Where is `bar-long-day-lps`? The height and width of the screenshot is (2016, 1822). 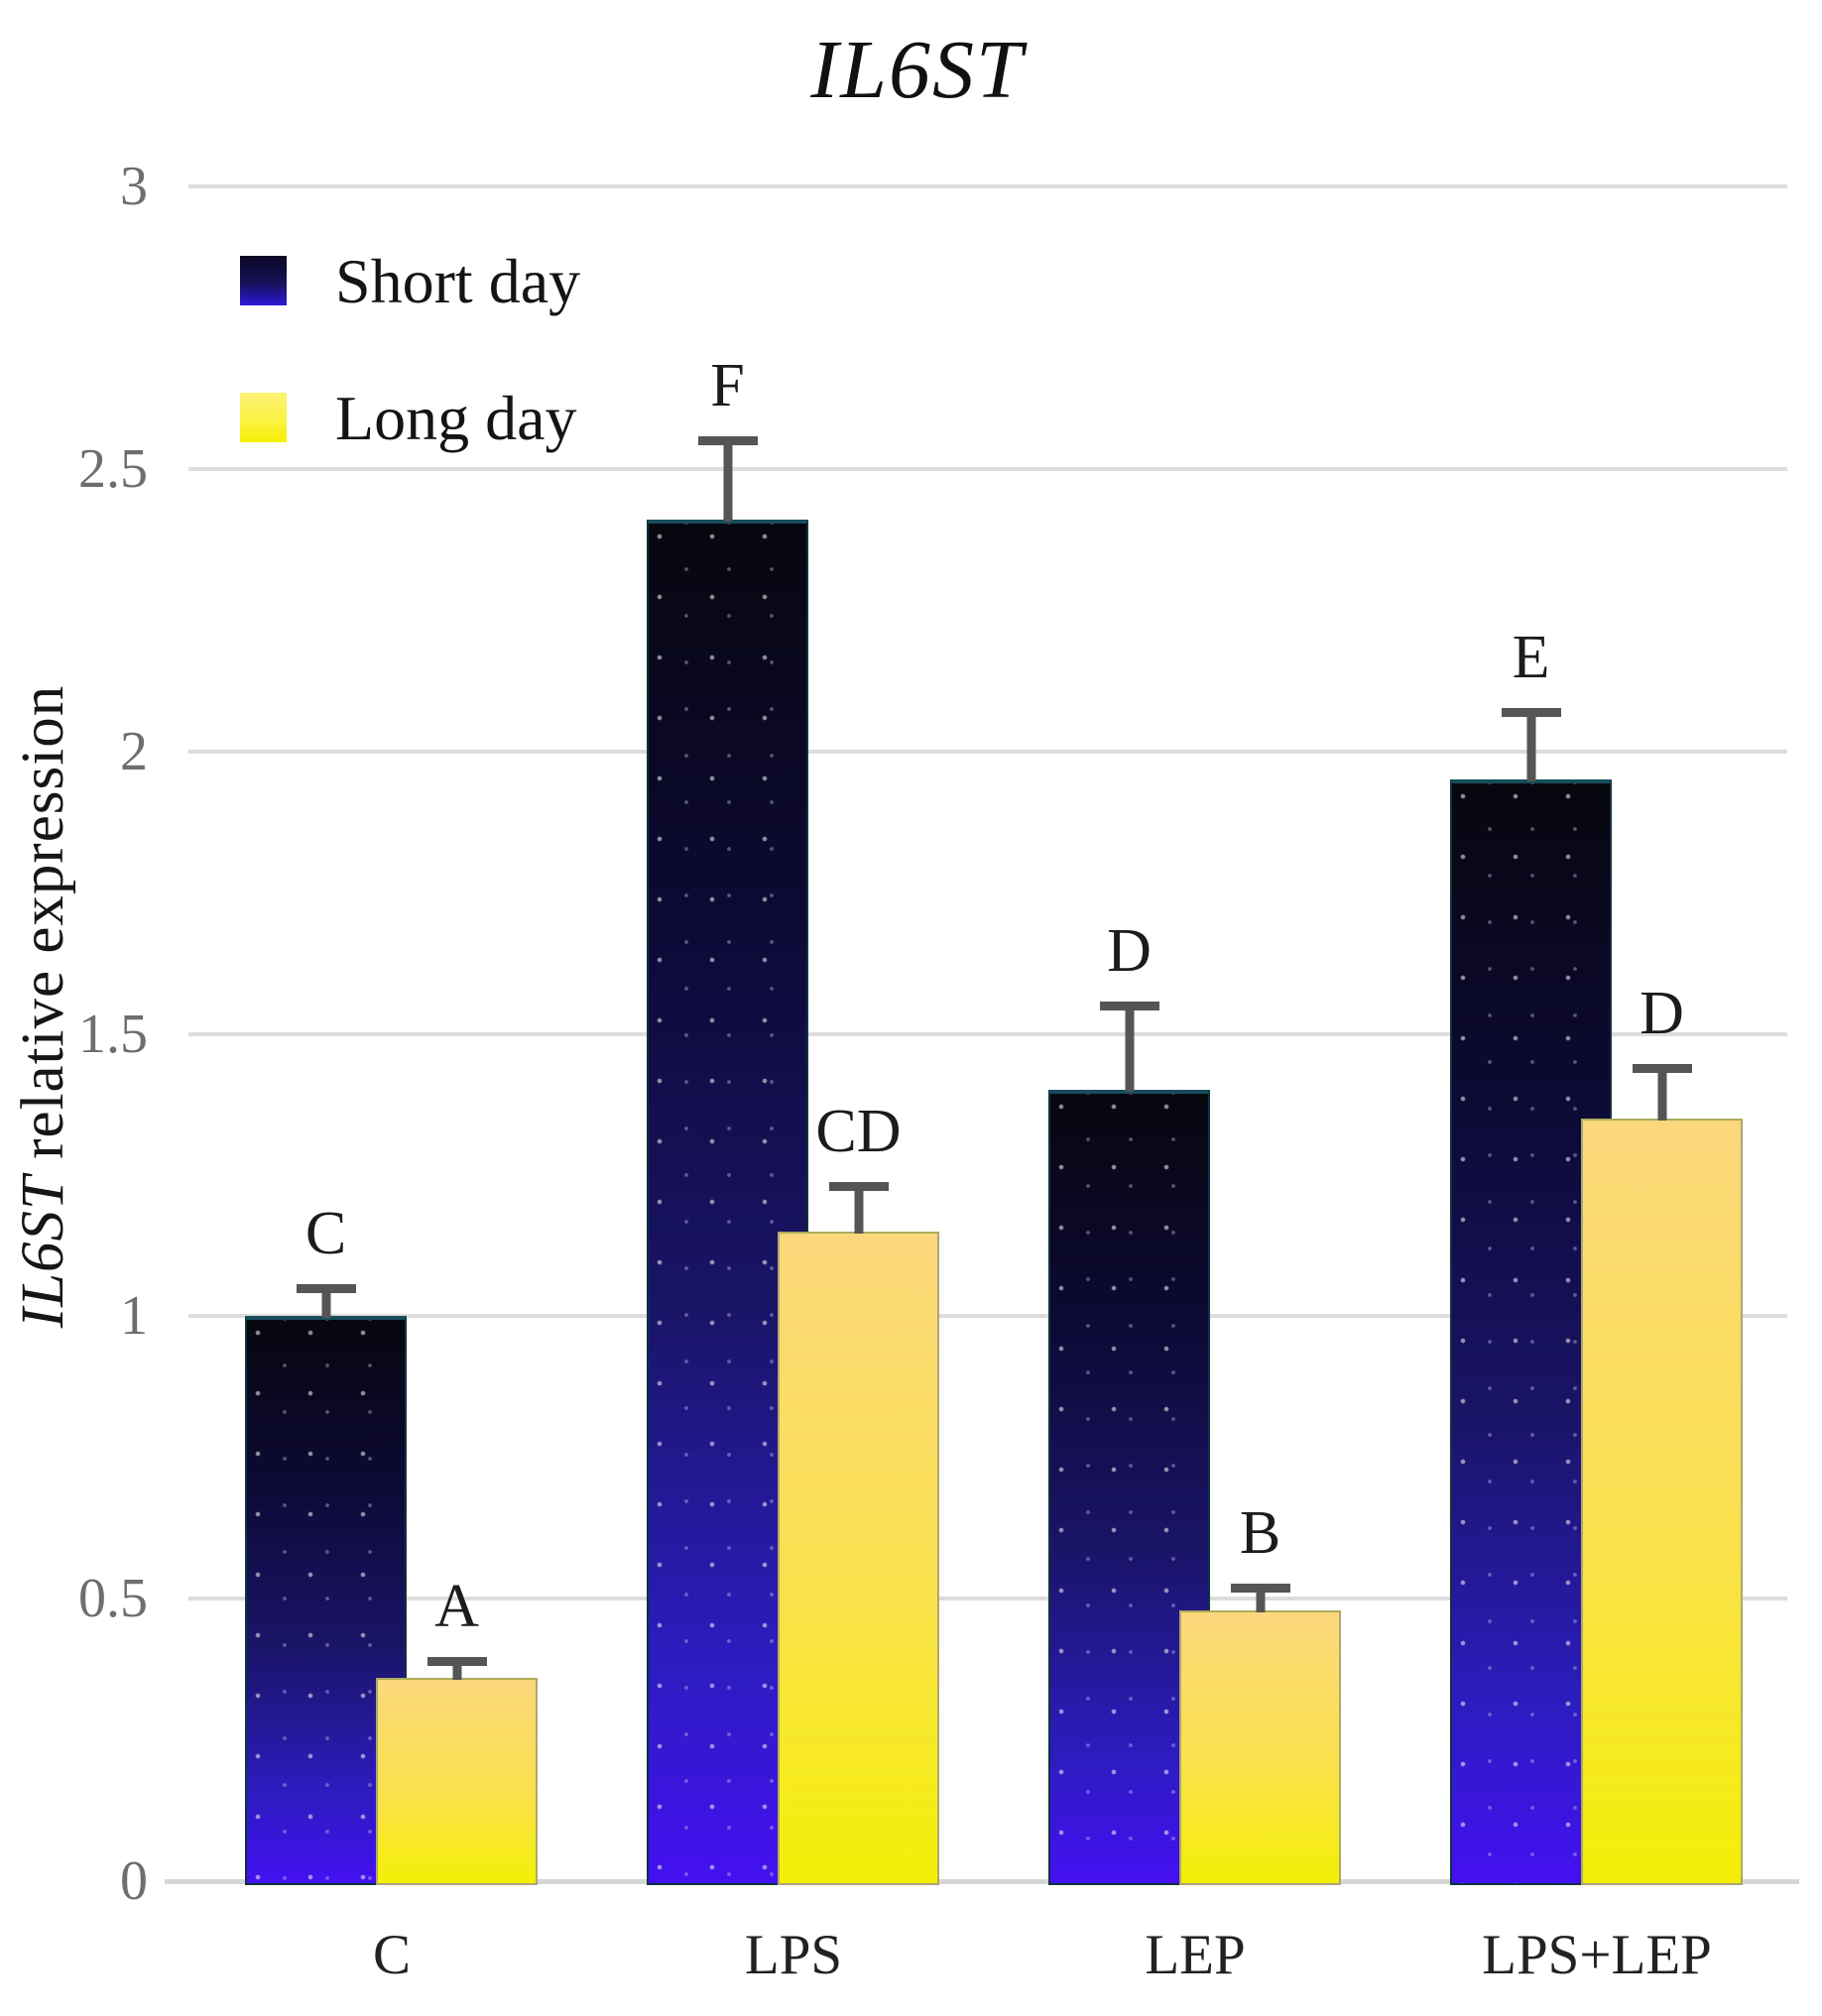 bar-long-day-lps is located at coordinates (858, 1558).